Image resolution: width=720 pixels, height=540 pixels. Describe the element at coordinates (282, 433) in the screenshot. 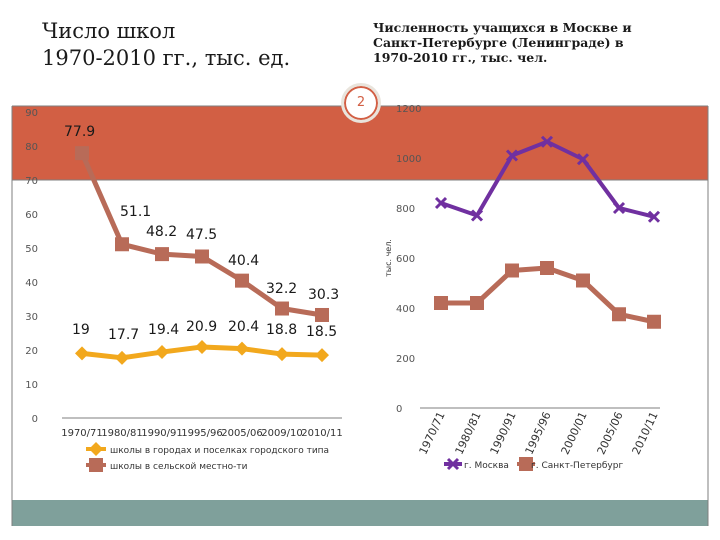

I see `x-tick-label: 2009/10` at that location.